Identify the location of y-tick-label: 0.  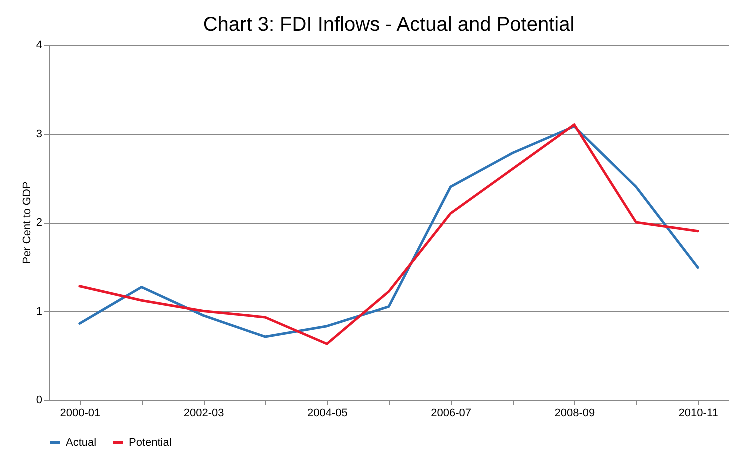
(39, 400).